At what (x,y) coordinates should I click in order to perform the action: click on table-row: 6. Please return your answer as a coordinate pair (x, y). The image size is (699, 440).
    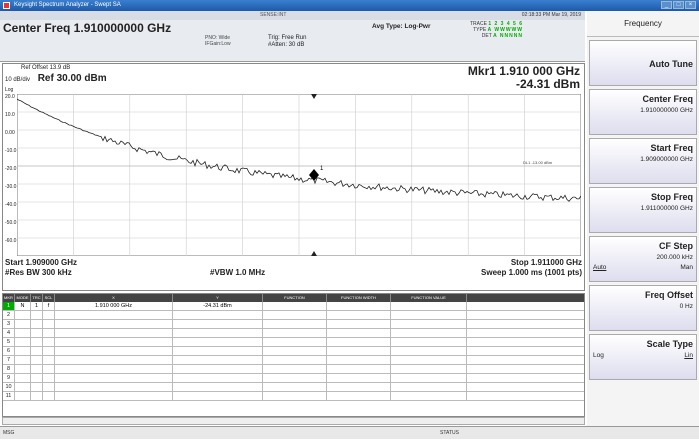
    Looking at the image, I should click on (293, 351).